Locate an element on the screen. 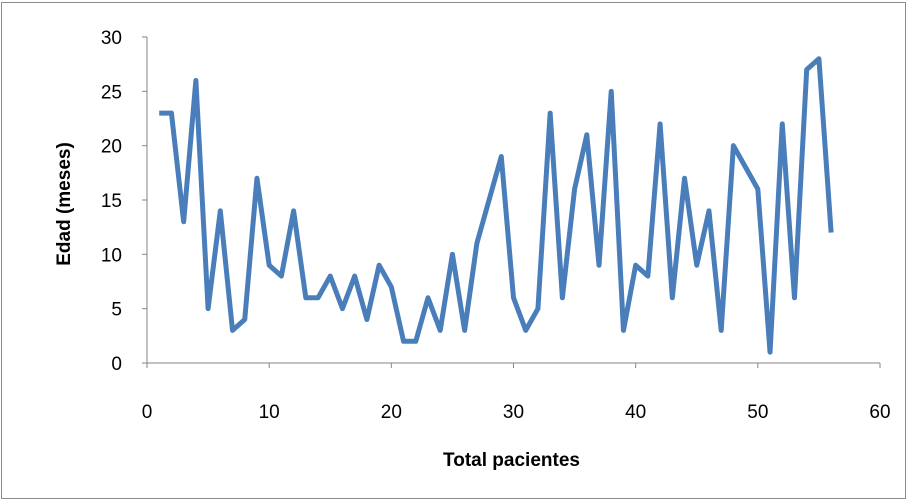 The height and width of the screenshot is (502, 909). x-tick-label: 10 is located at coordinates (269, 412).